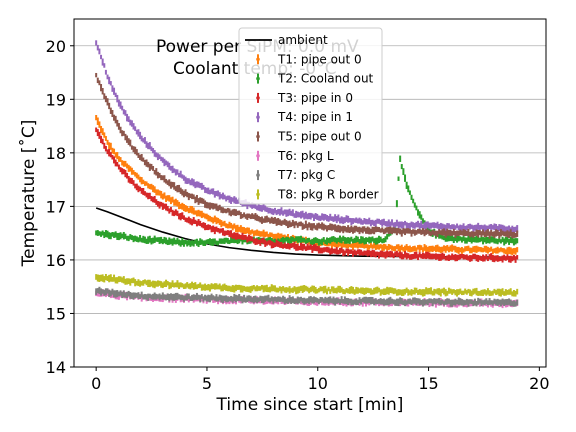 Image resolution: width=576 pixels, height=432 pixels. I want to click on legend-entry: T5: pipe out 0, so click(309, 137).